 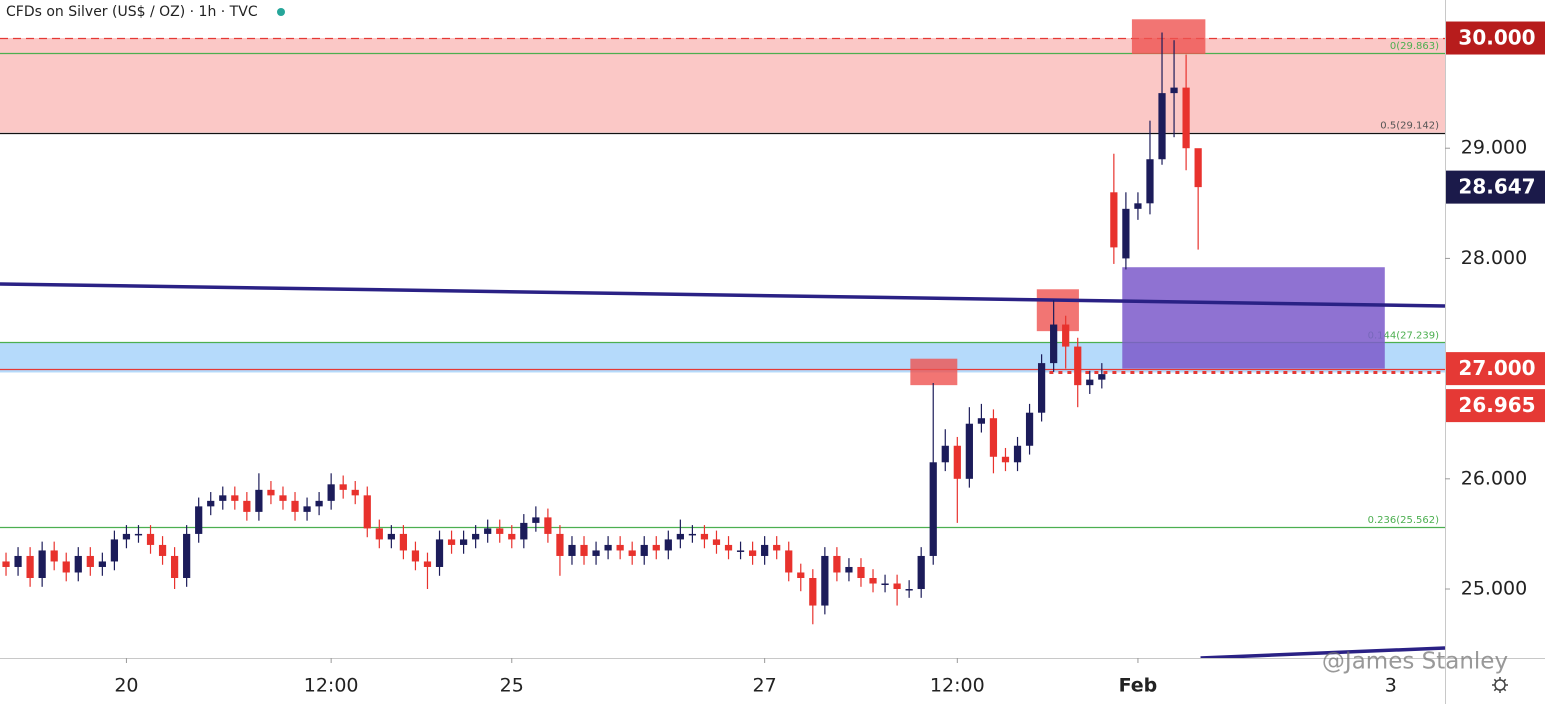 I want to click on x-tick-label: Feb, so click(x=1138, y=686).